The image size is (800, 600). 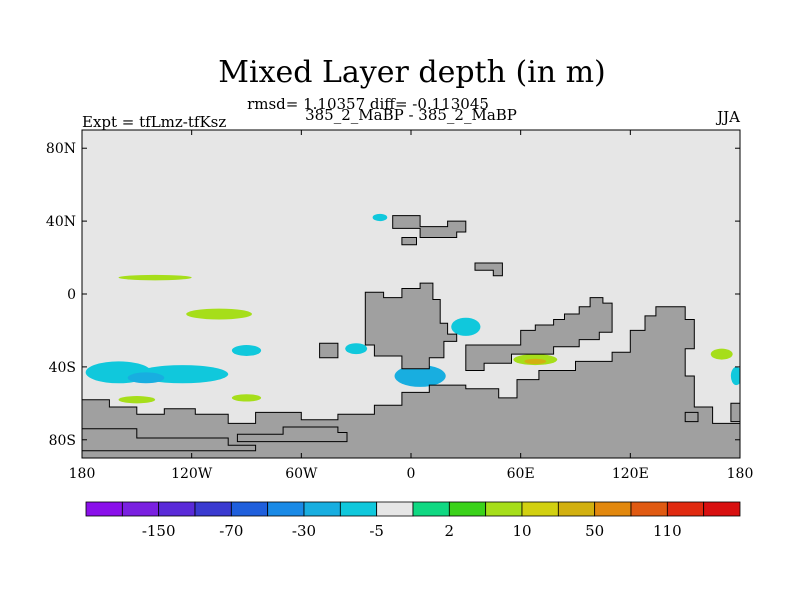 I want to click on anomaly-south-pacific-pos, so click(x=137, y=400).